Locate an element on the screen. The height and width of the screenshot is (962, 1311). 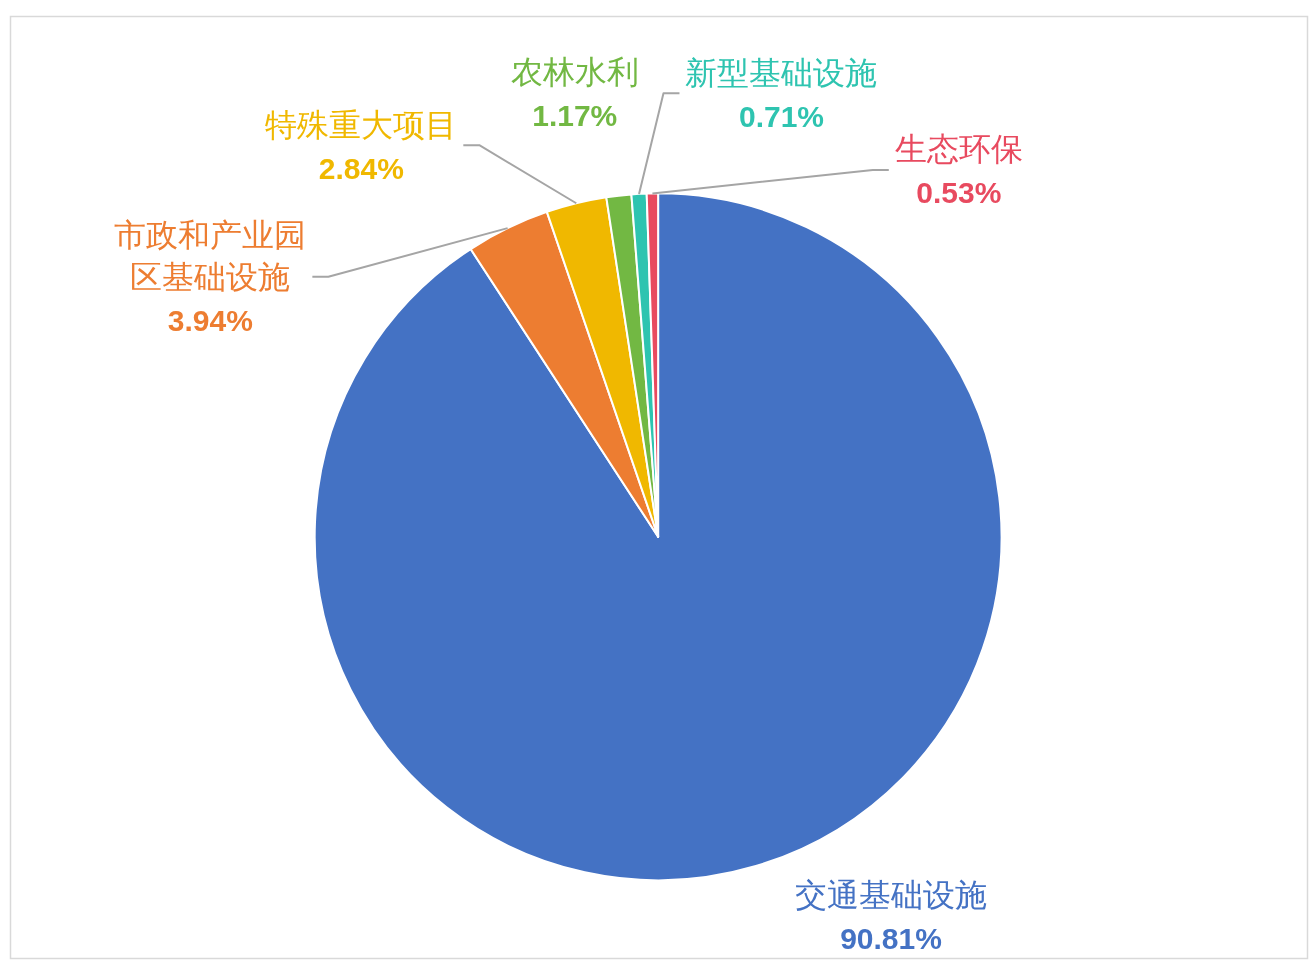
data-label: 特殊重大项目 2.84% is located at coordinates (361, 145).